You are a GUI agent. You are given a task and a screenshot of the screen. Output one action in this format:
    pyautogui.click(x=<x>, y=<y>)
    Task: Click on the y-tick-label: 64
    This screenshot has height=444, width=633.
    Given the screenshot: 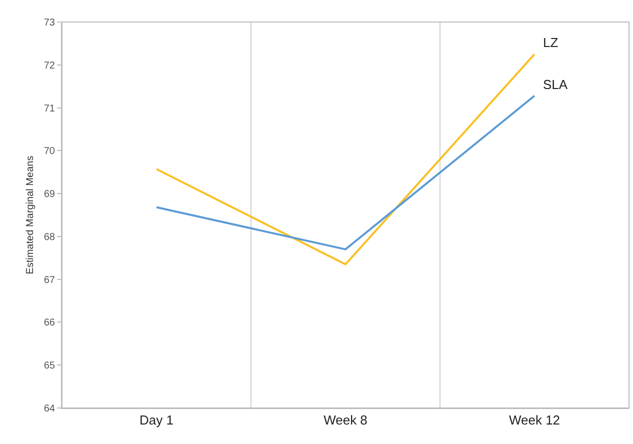 What is the action you would take?
    pyautogui.click(x=50, y=409)
    